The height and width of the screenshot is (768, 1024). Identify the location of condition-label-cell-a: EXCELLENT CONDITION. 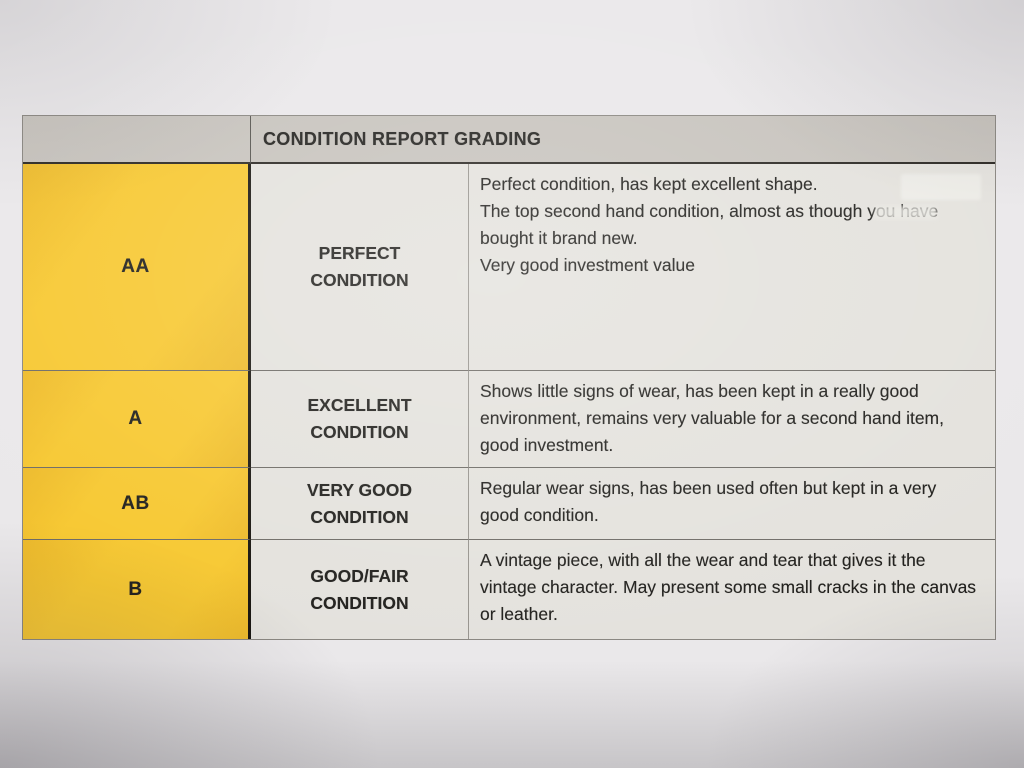
(360, 419).